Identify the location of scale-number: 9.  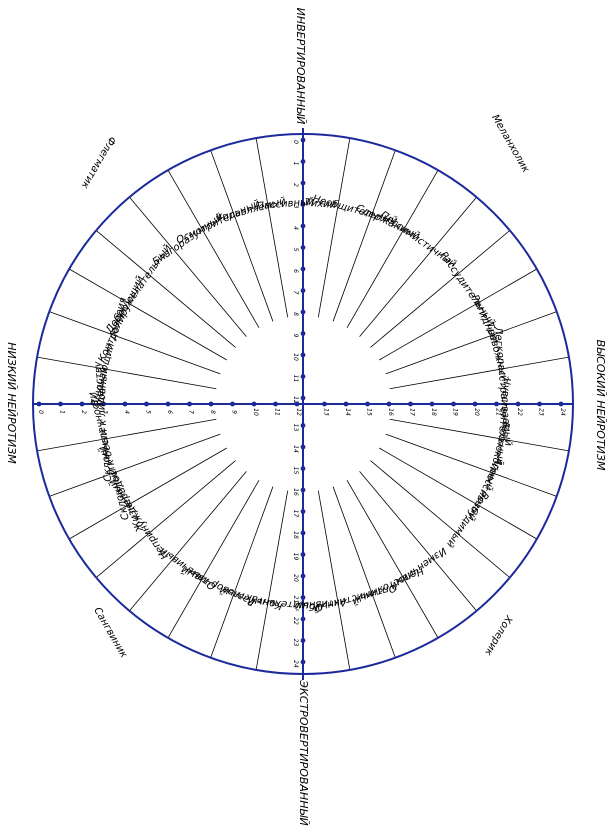
(234, 412).